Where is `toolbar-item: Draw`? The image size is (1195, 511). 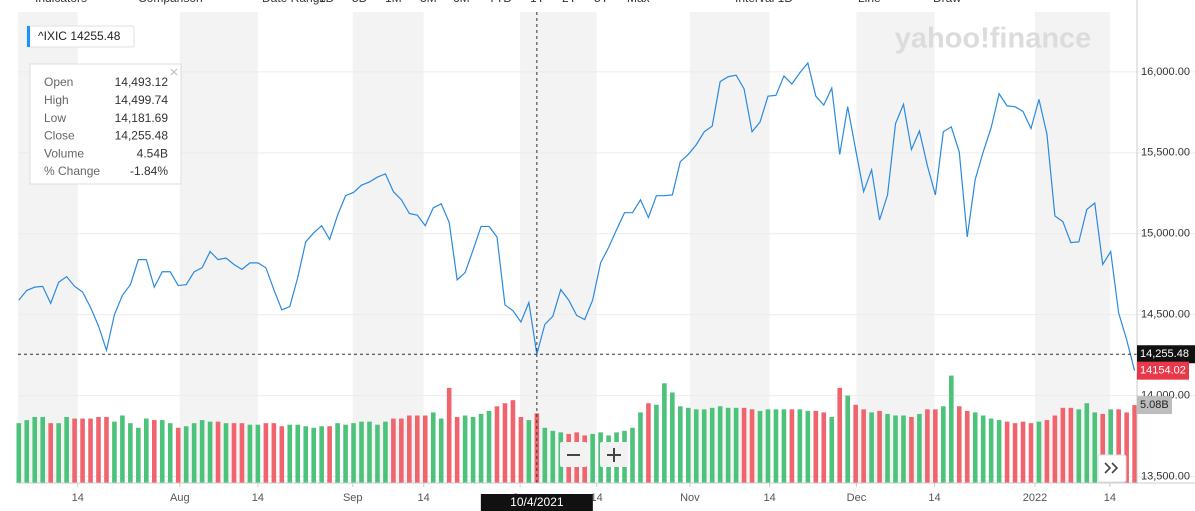 toolbar-item: Draw is located at coordinates (947, 2).